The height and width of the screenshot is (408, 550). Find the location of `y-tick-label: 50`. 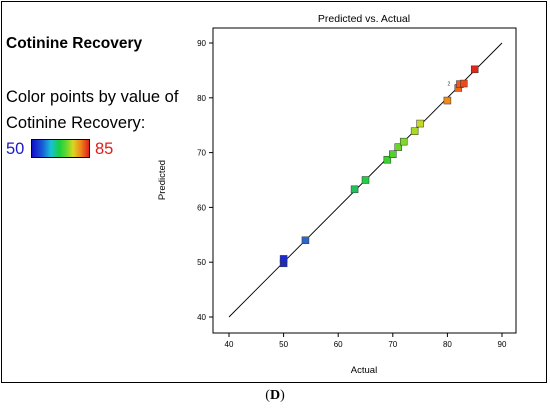

y-tick-label: 50 is located at coordinates (201, 262).